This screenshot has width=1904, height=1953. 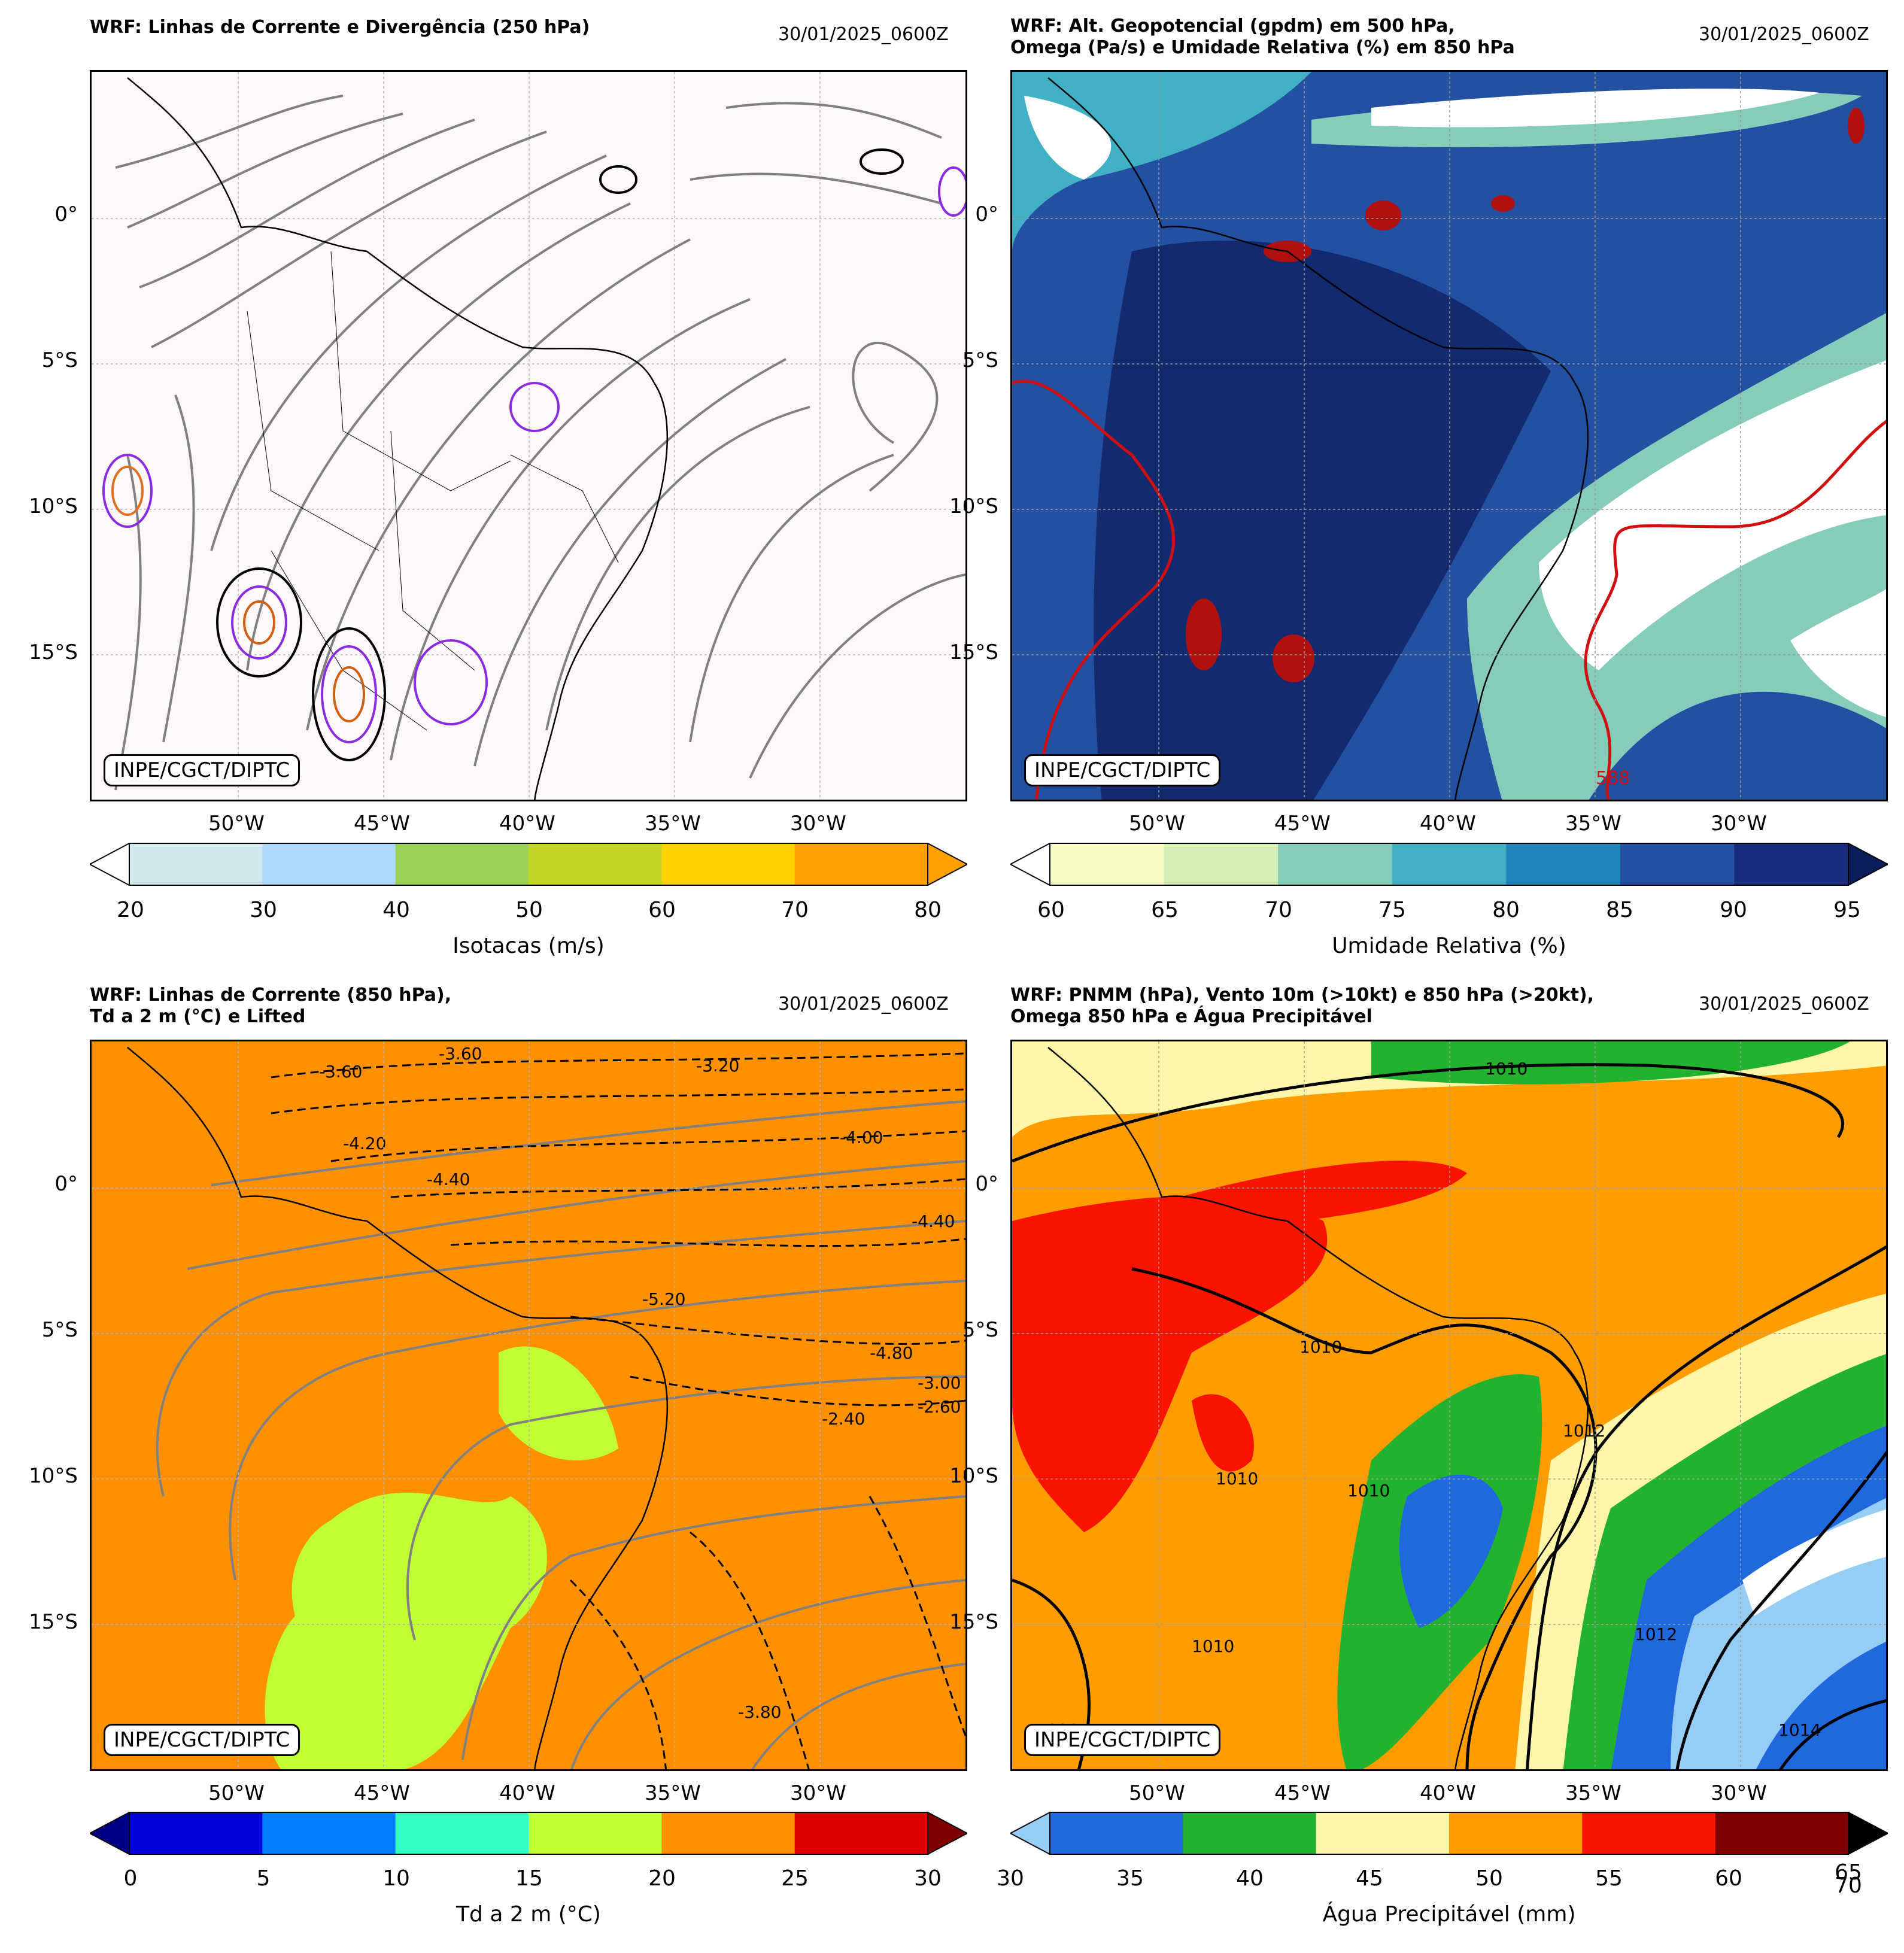 I want to click on lifted-label: -3.80, so click(x=759, y=1712).